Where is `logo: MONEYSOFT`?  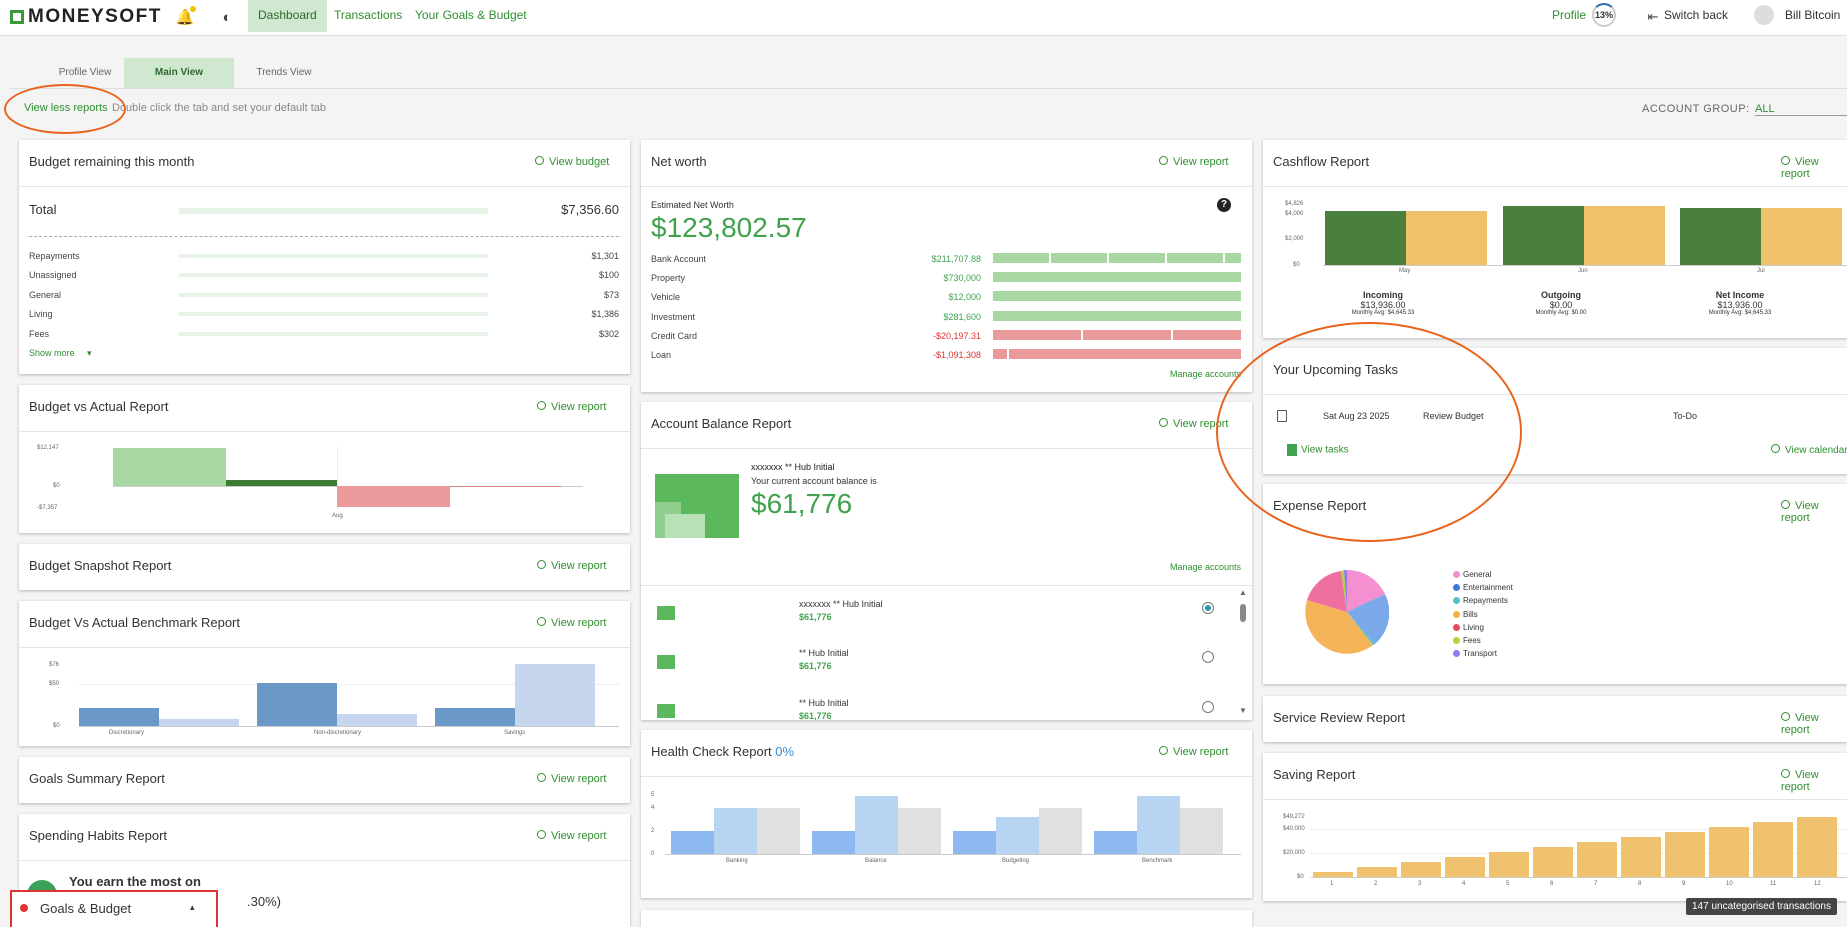
logo: MONEYSOFT is located at coordinates (86, 17).